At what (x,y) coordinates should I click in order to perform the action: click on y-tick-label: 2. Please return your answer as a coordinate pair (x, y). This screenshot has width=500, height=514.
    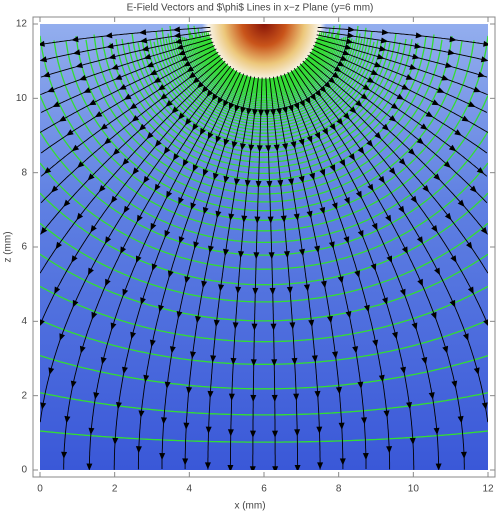
    Looking at the image, I should click on (24, 395).